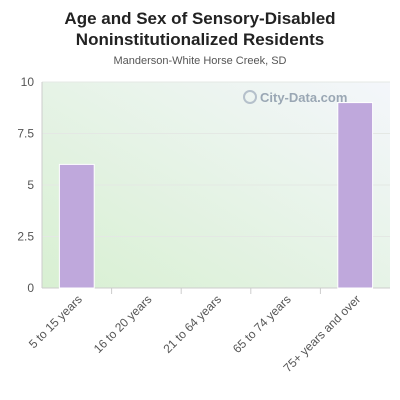 The width and height of the screenshot is (400, 400). I want to click on watermark-text: City-Data.com, so click(303, 97).